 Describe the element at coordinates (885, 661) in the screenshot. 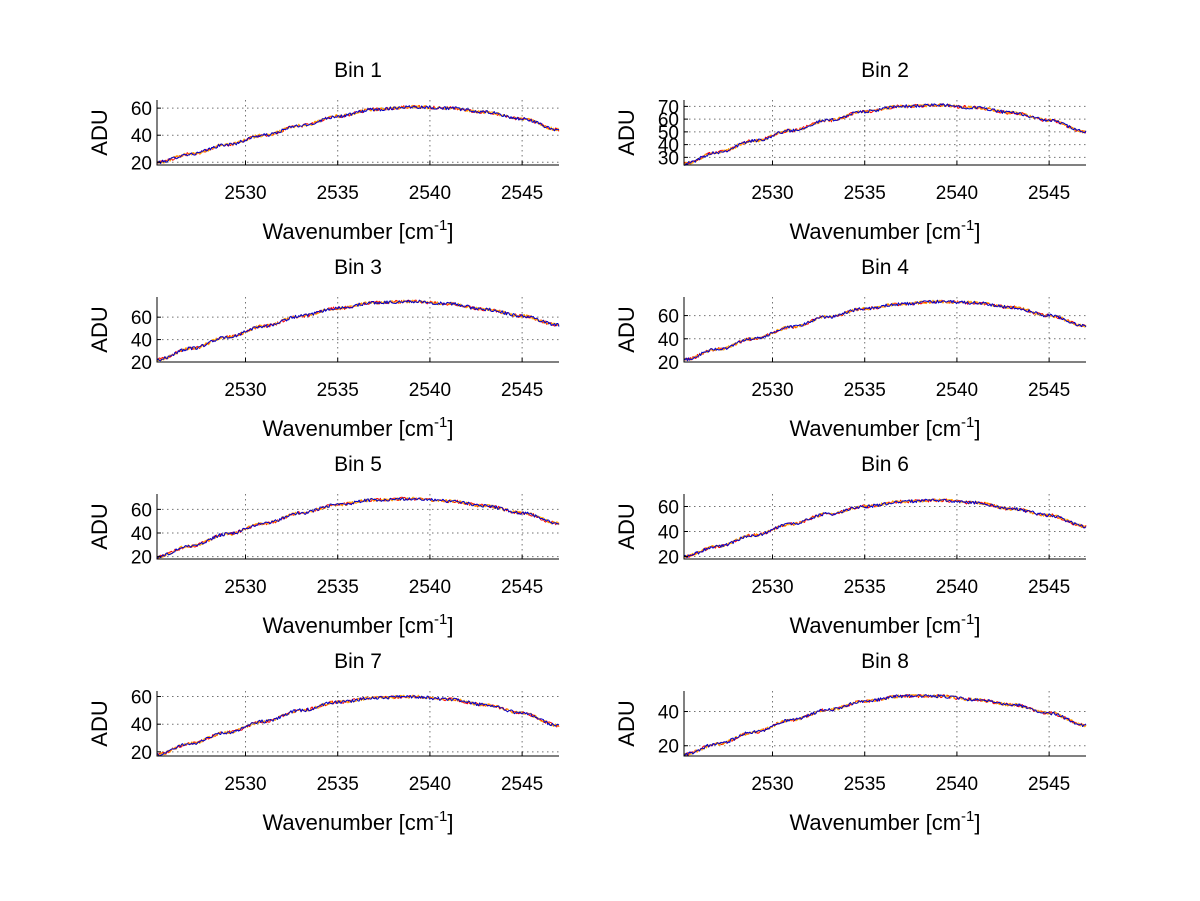

I see `subplot-title: Bin 8` at that location.